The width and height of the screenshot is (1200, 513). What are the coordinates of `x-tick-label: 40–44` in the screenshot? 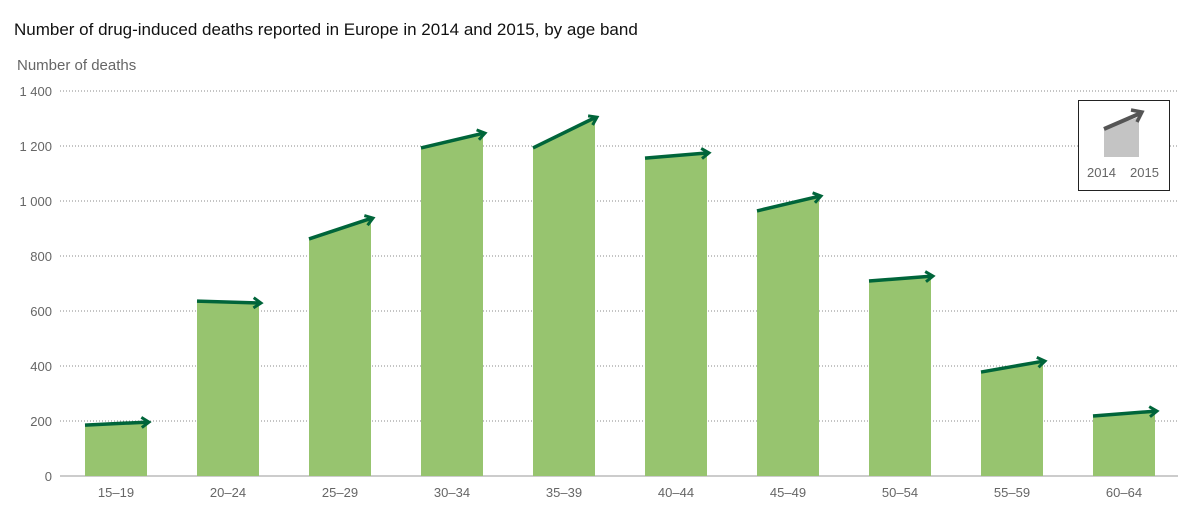 It's located at (676, 492).